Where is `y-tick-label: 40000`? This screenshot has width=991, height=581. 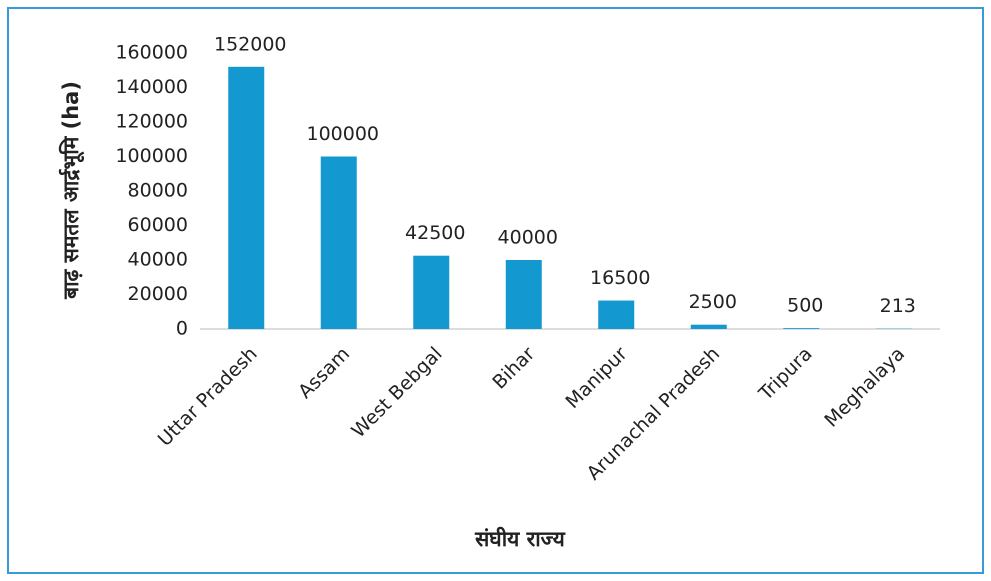 y-tick-label: 40000 is located at coordinates (158, 260).